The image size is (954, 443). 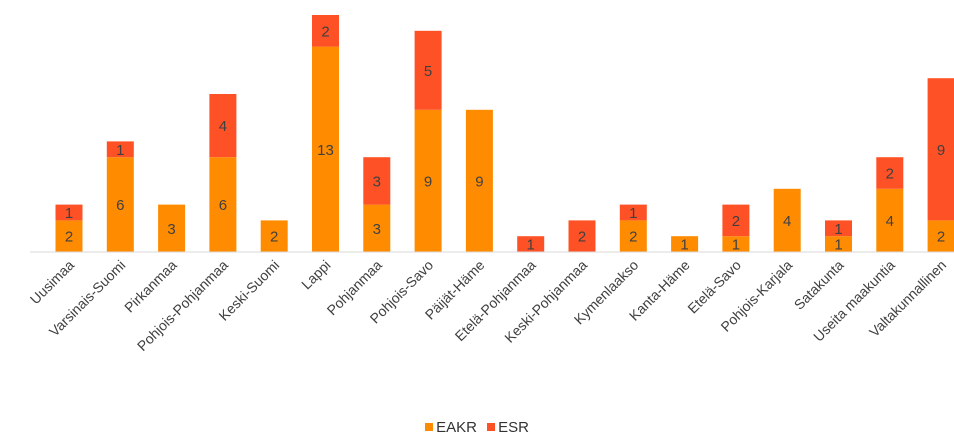 I want to click on data-label-esr-satakunta: 1, so click(x=838, y=229).